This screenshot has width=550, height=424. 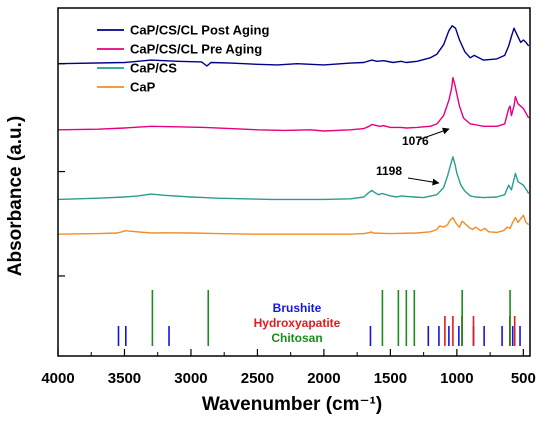 I want to click on x-axis-label: Wavenumber (cm⁻¹), so click(x=292, y=404).